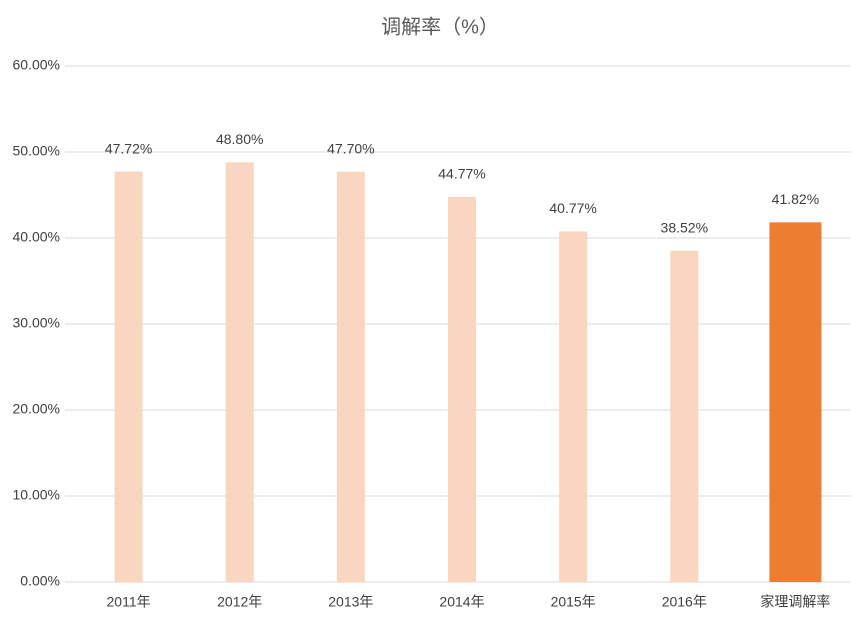  I want to click on x-tick-label: 2014年, so click(461, 602).